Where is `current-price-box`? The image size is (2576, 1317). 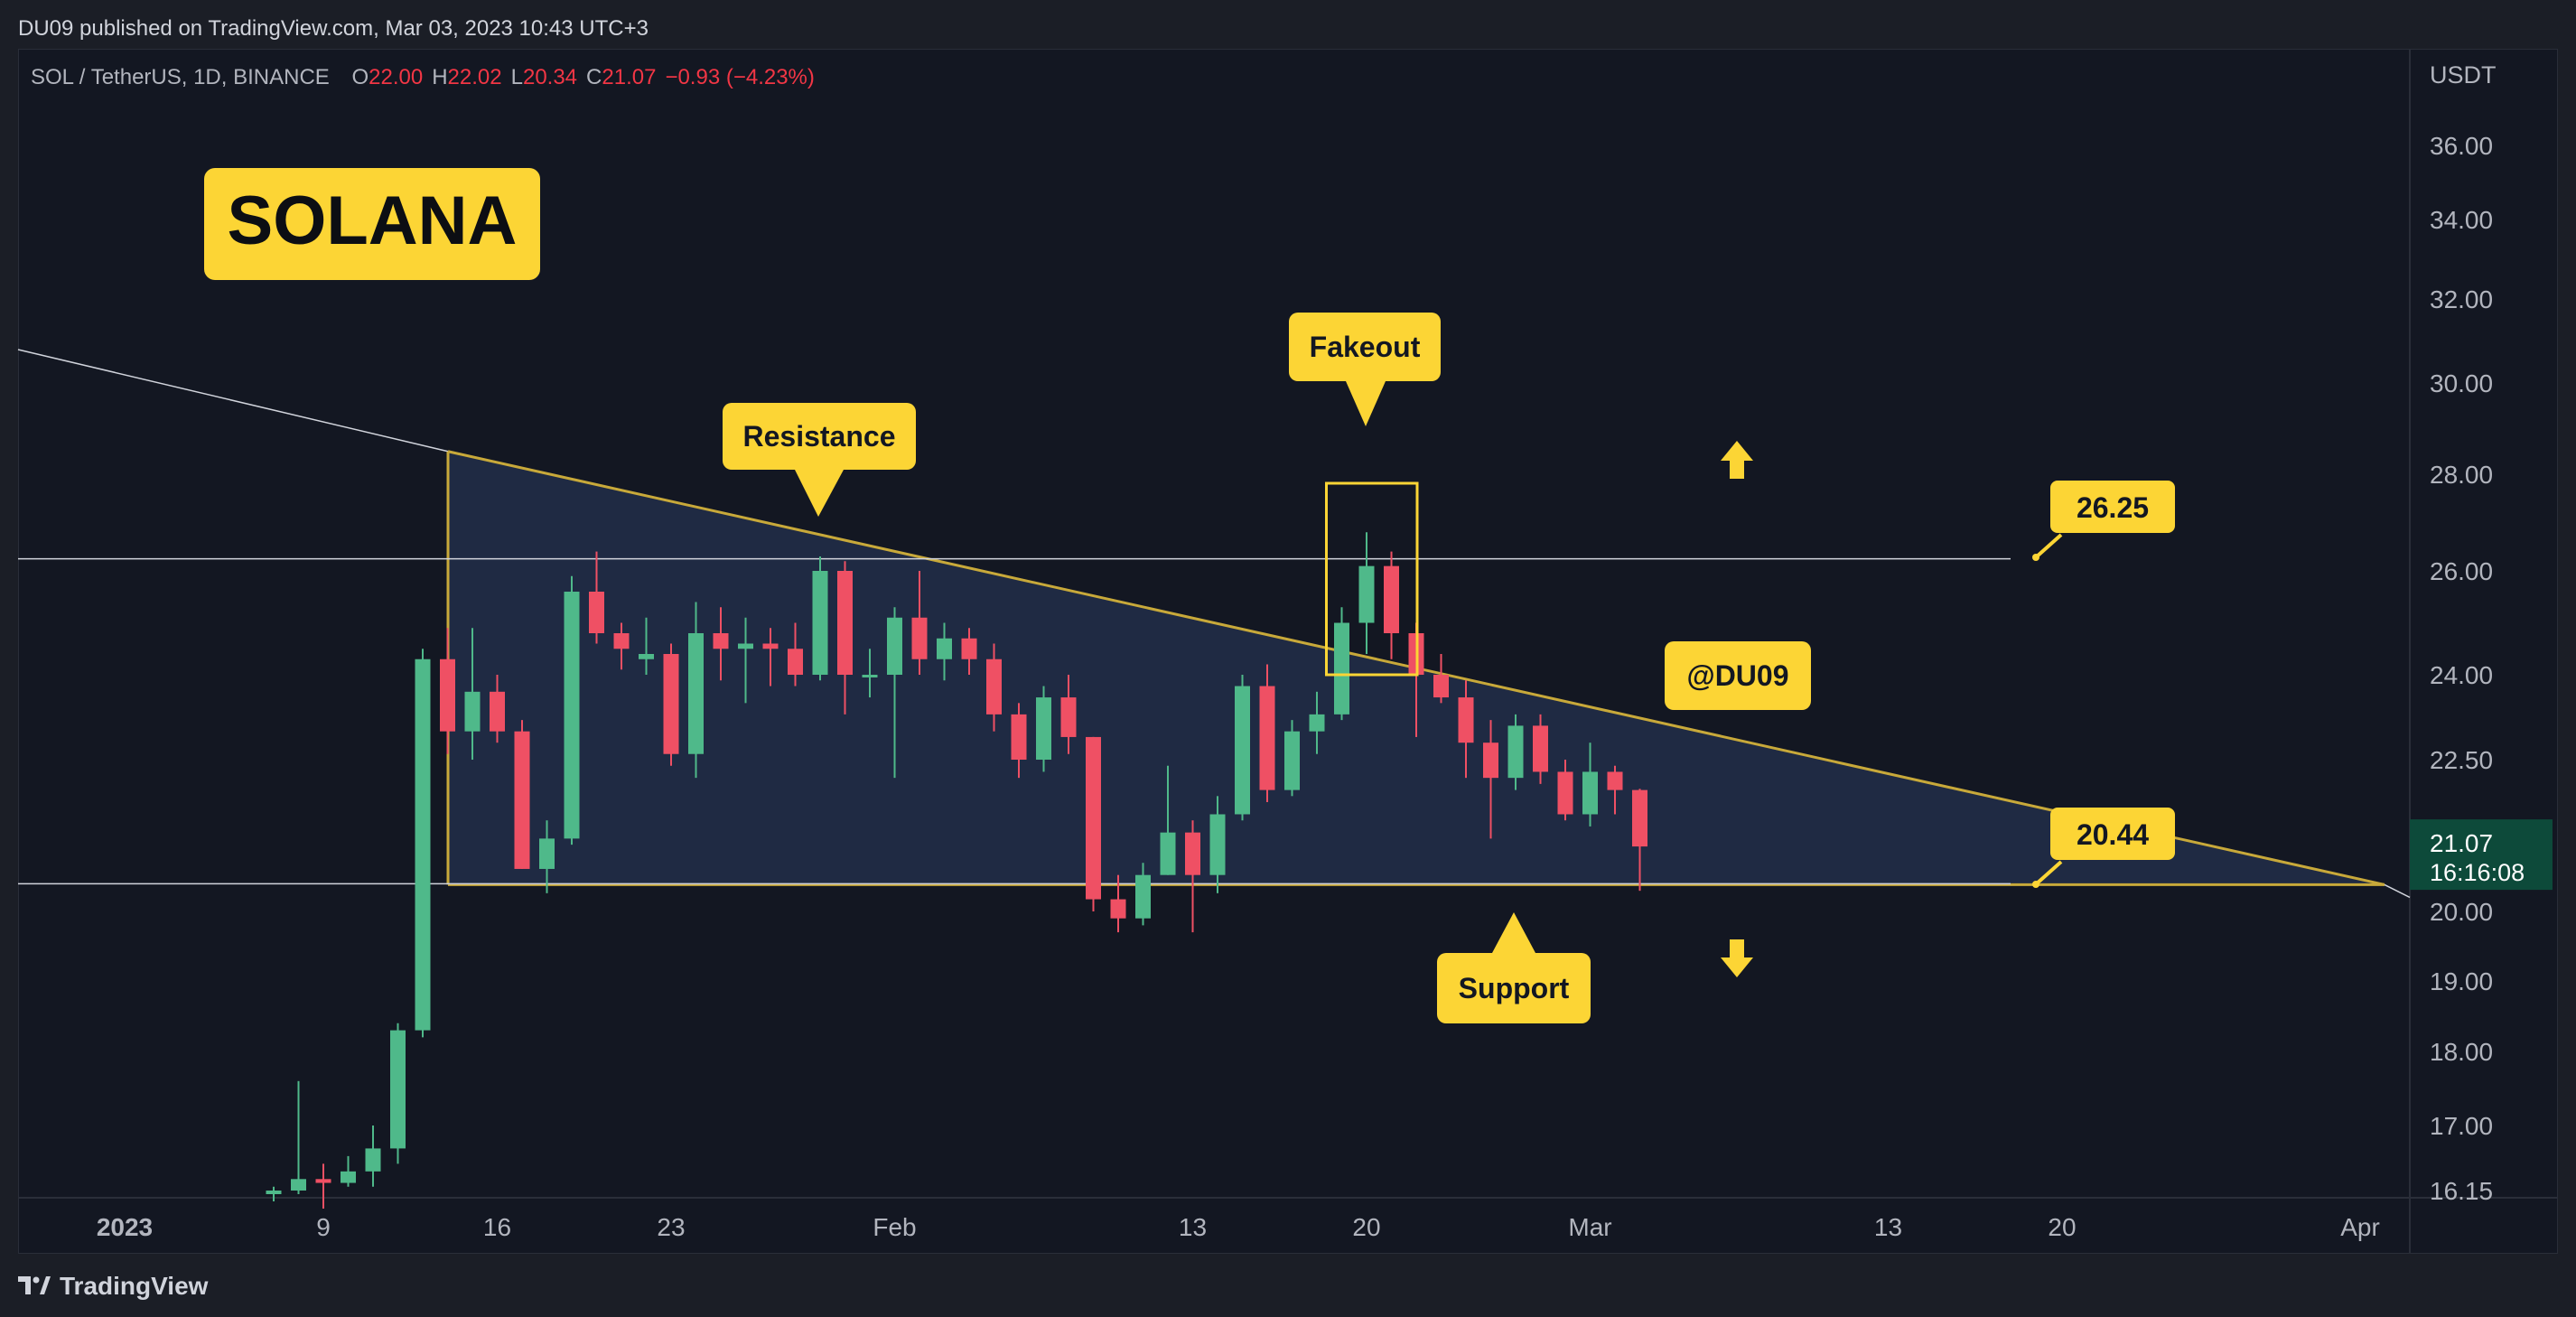 current-price-box is located at coordinates (2481, 855).